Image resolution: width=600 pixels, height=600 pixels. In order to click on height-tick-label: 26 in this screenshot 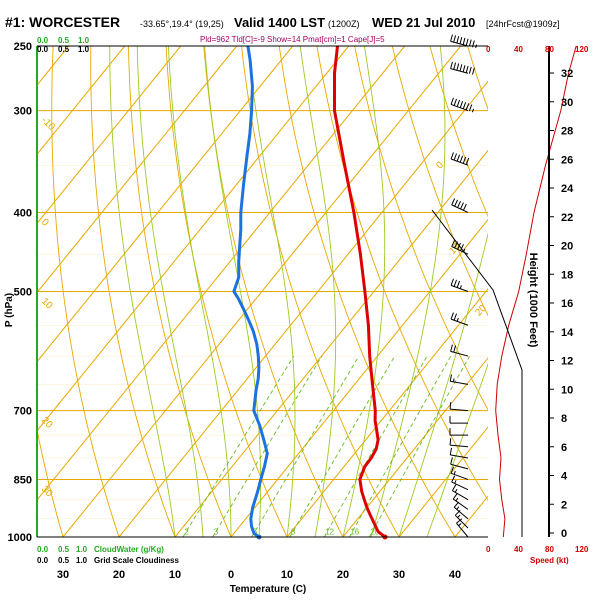, I will do `click(567, 160)`.